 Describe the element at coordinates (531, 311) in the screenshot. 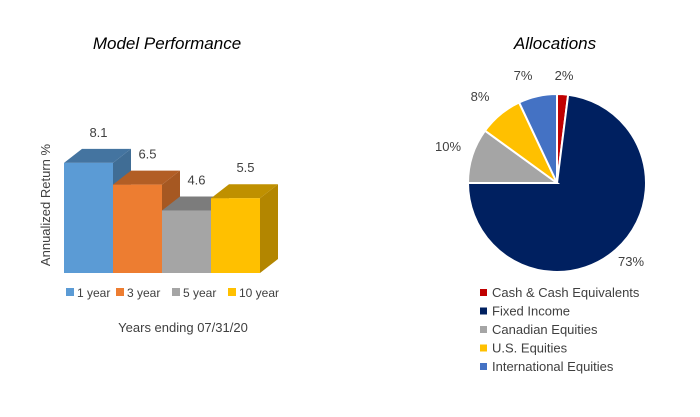

I see `legend-label: Fixed Income` at that location.